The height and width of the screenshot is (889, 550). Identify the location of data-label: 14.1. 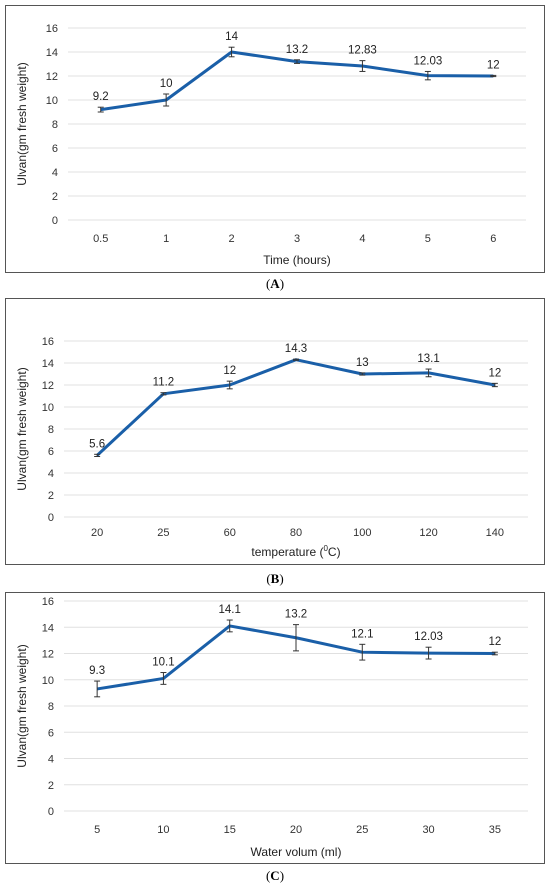
(230, 610).